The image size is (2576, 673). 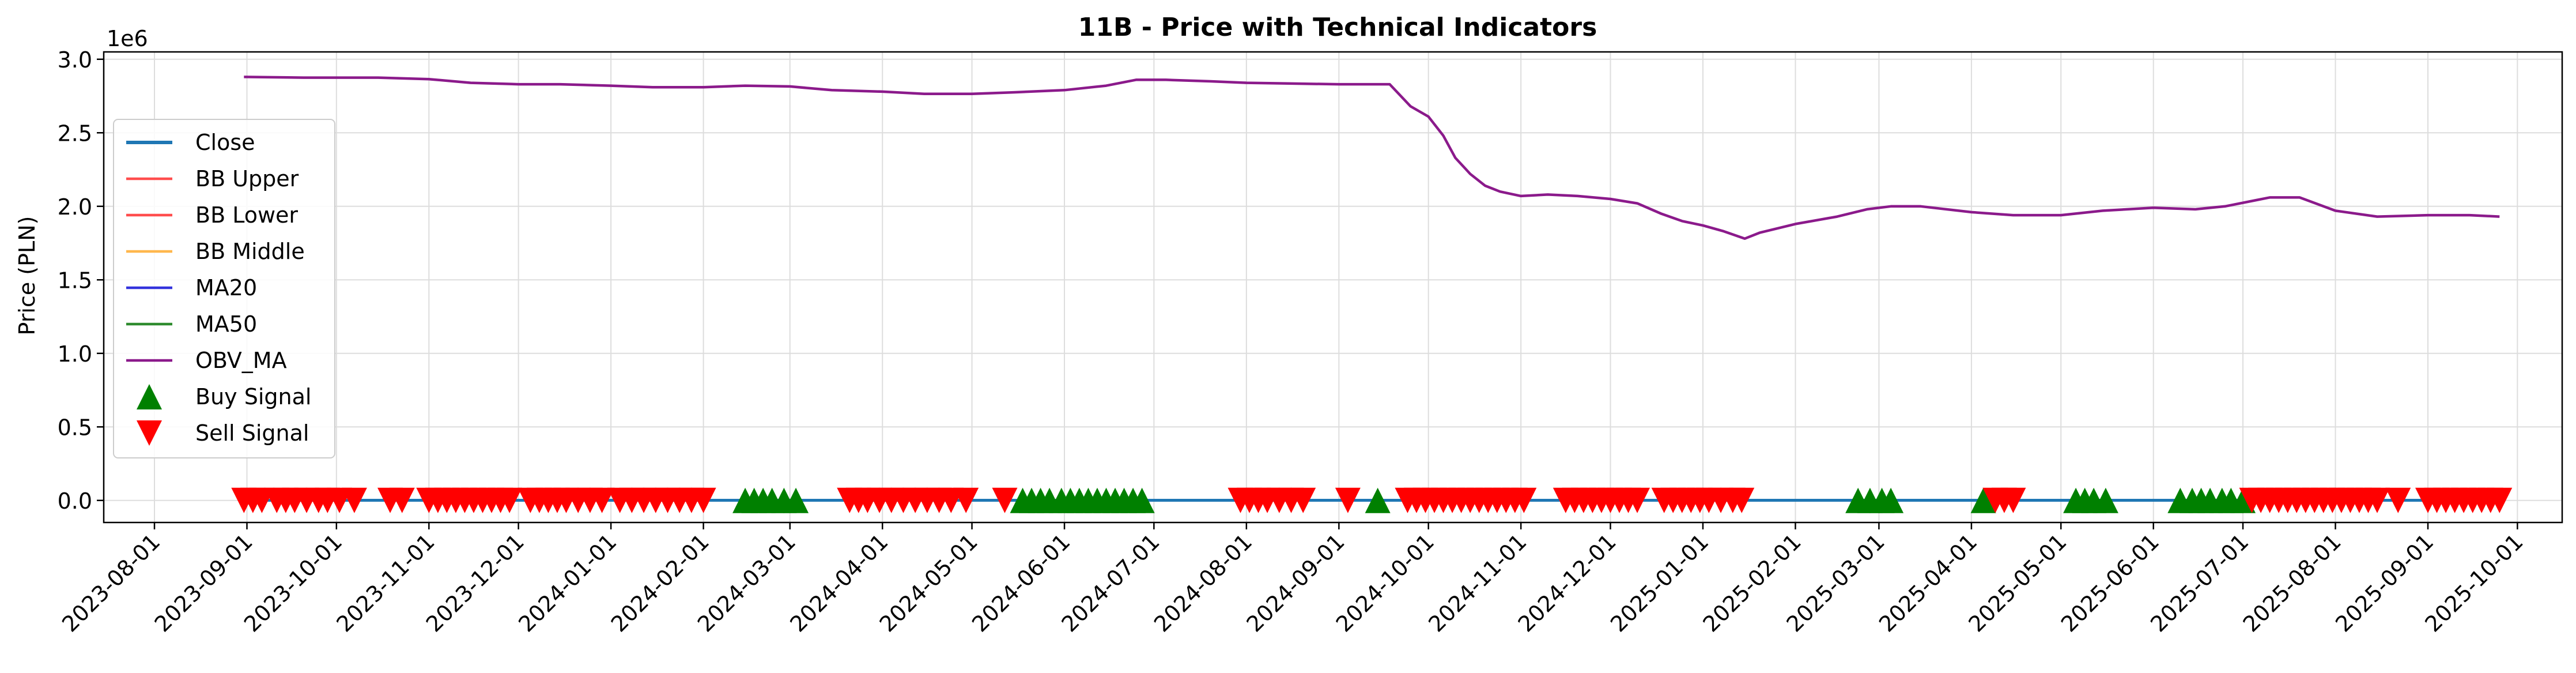 I want to click on legend-close-label: Close, so click(x=225, y=142).